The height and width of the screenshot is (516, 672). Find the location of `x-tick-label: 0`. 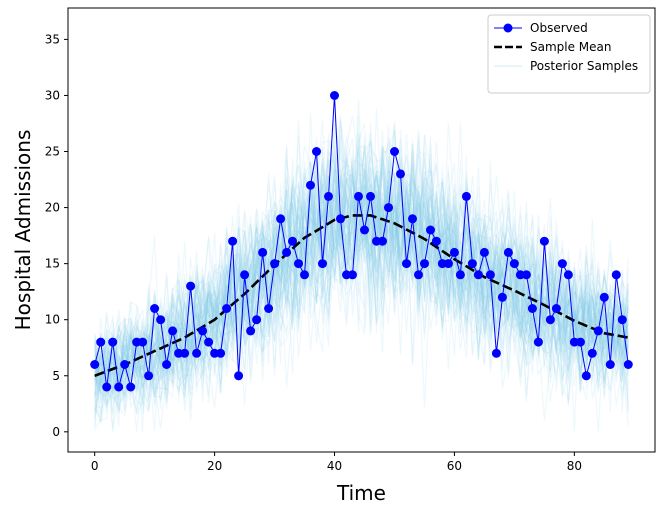

x-tick-label: 0 is located at coordinates (95, 466).